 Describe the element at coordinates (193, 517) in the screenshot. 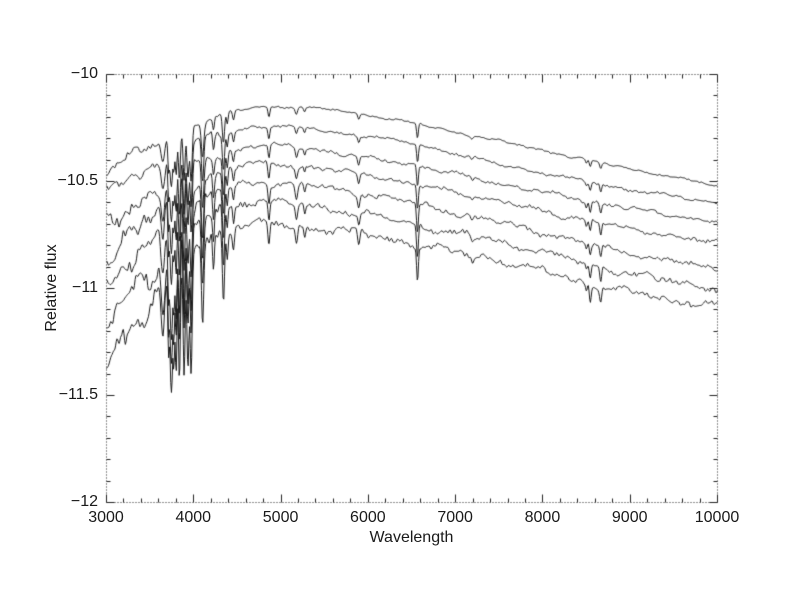

I see `x-tick-label: 4000` at that location.